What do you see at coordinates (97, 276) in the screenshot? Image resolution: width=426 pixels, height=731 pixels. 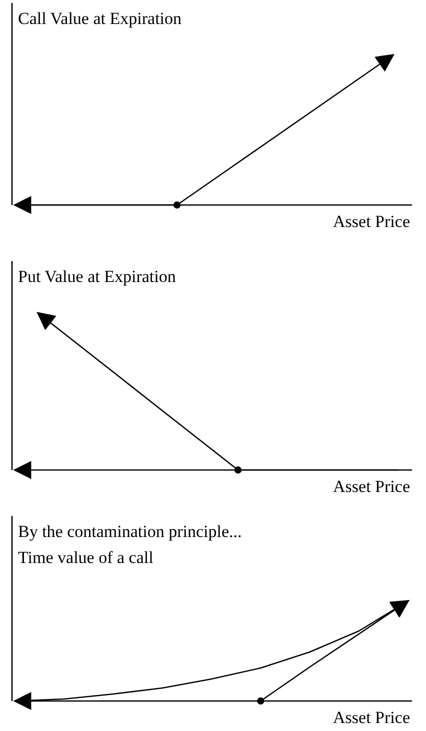 I see `chart-title: Put Value at Expiration` at bounding box center [97, 276].